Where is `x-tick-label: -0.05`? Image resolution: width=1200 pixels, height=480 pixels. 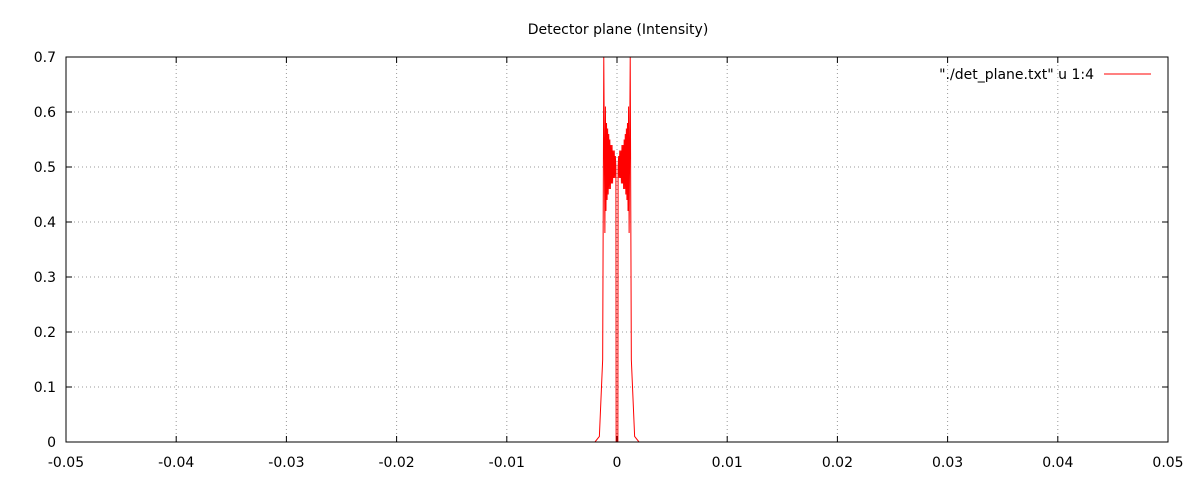
x-tick-label: -0.05 is located at coordinates (66, 463).